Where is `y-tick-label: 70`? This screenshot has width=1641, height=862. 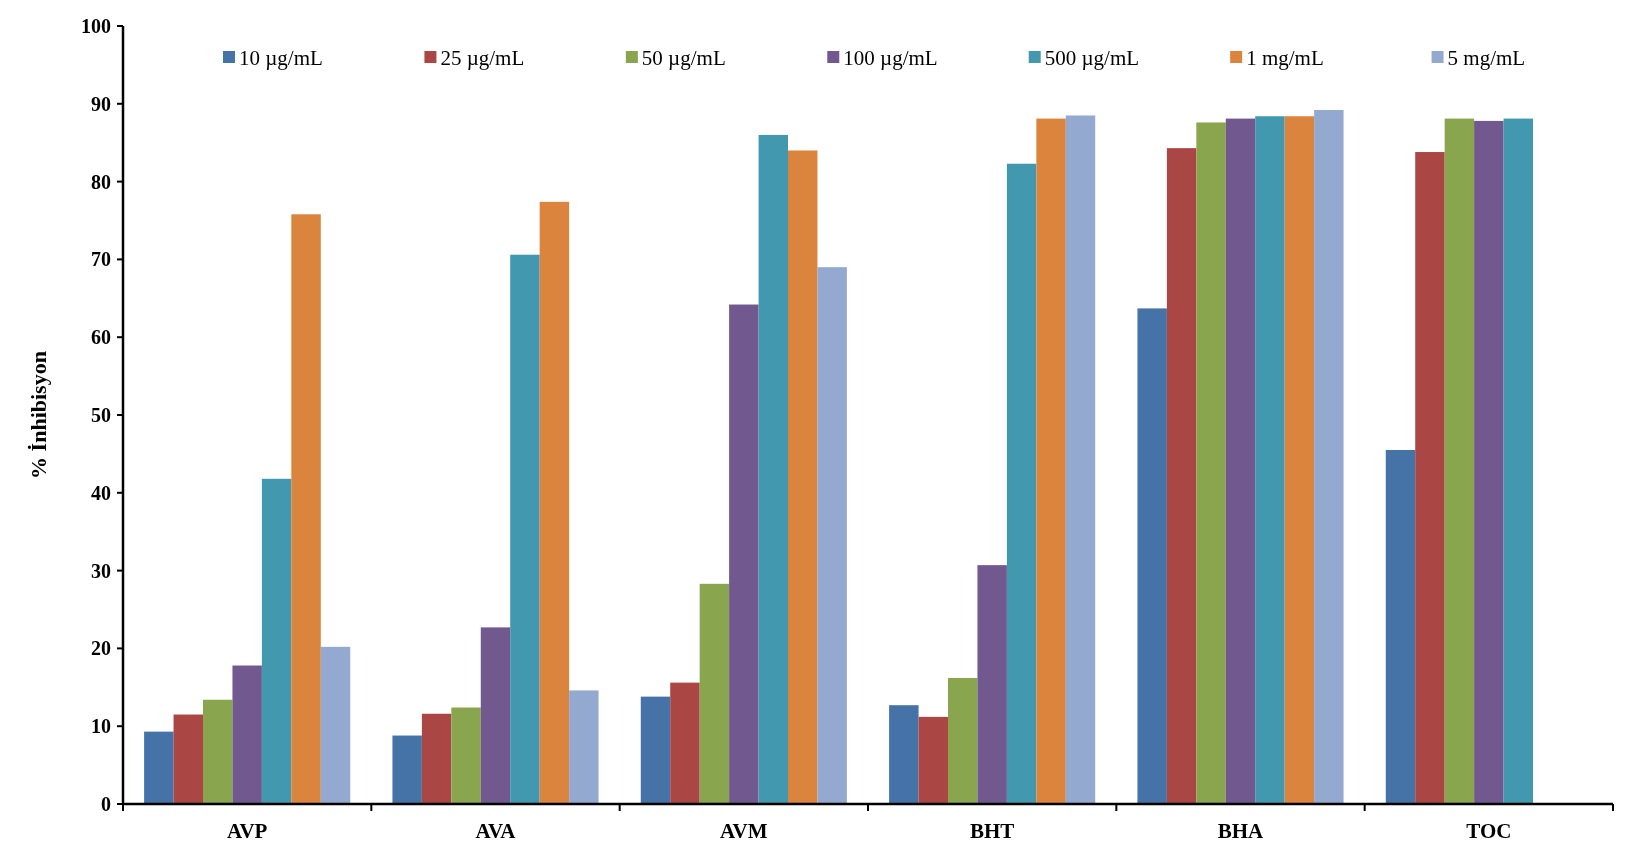 y-tick-label: 70 is located at coordinates (101, 259).